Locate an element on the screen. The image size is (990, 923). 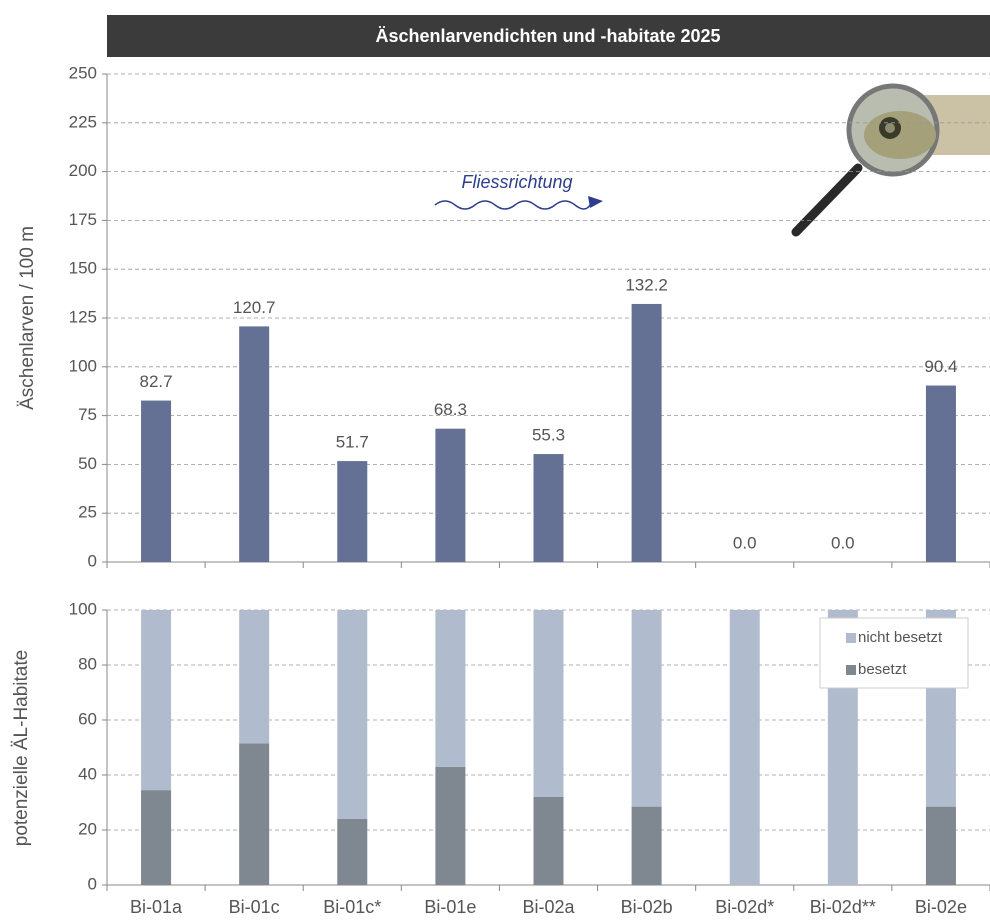
x-tick-label: Bi-02b is located at coordinates (647, 907).